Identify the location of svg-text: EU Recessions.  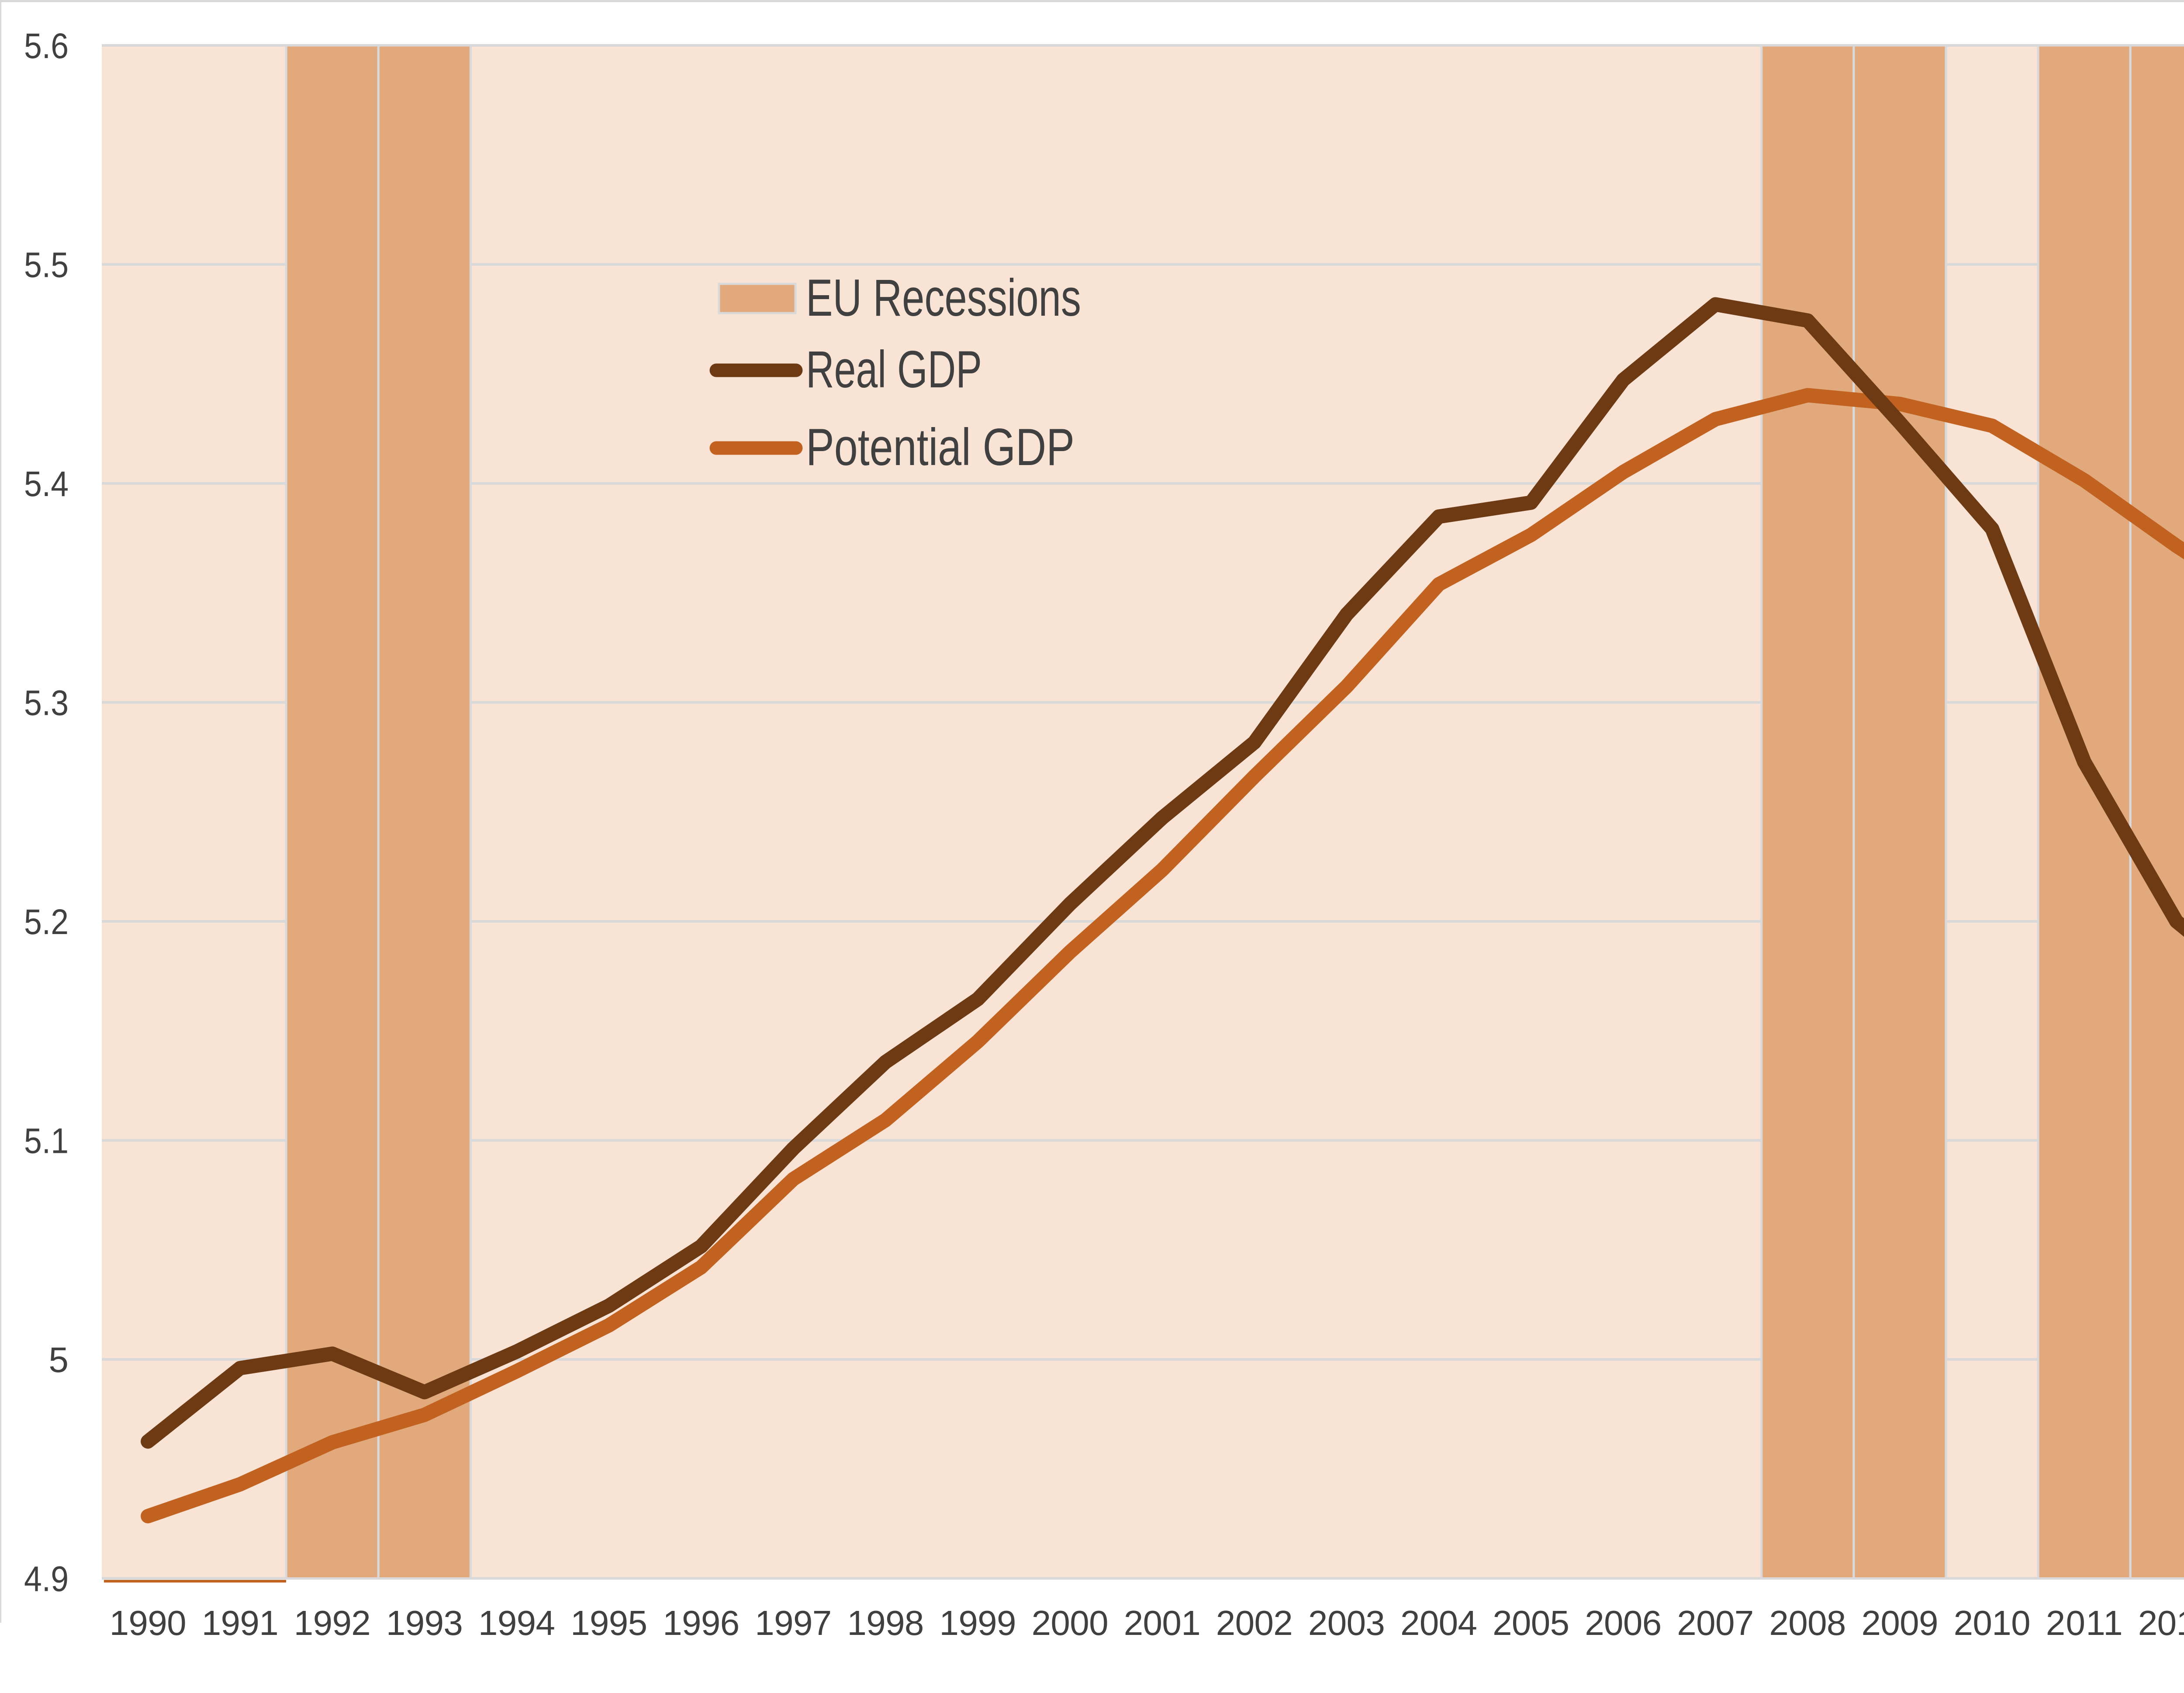
(944, 298).